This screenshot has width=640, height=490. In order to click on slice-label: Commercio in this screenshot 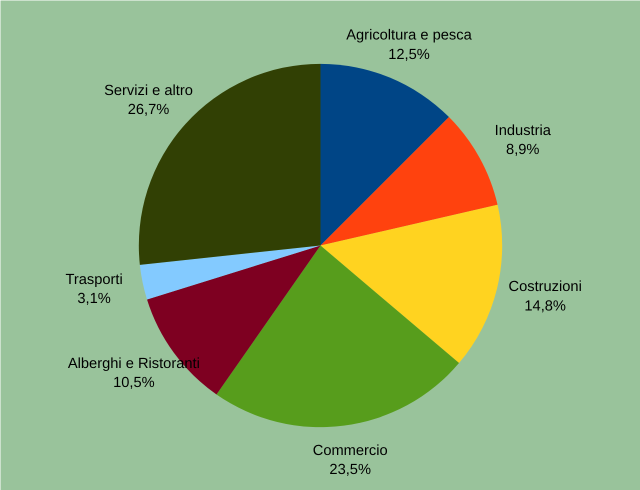, I will do `click(350, 450)`.